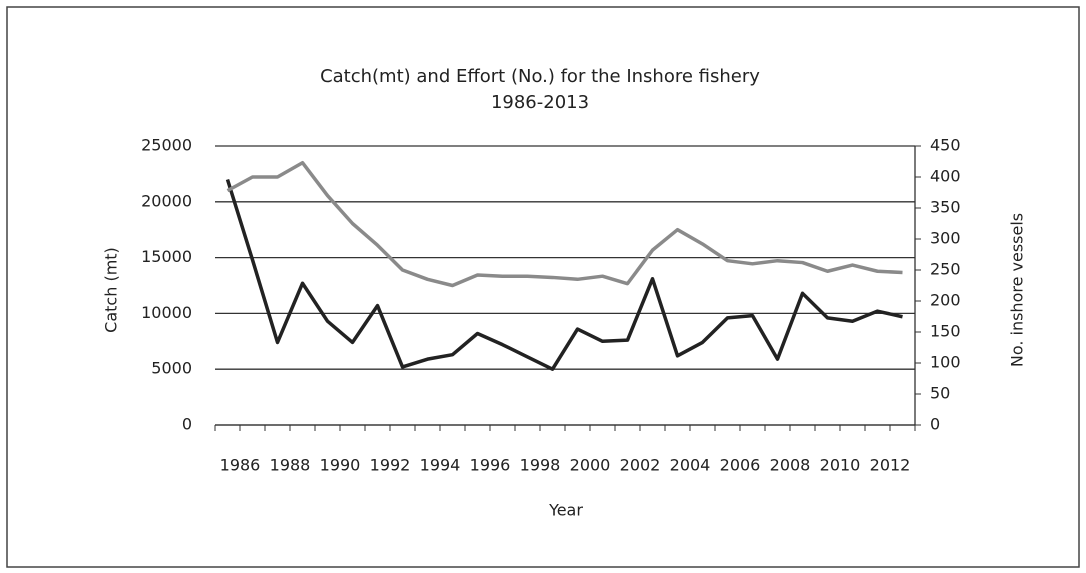 The image size is (1086, 573). I want to click on x-tick-label: 2006, so click(740, 465).